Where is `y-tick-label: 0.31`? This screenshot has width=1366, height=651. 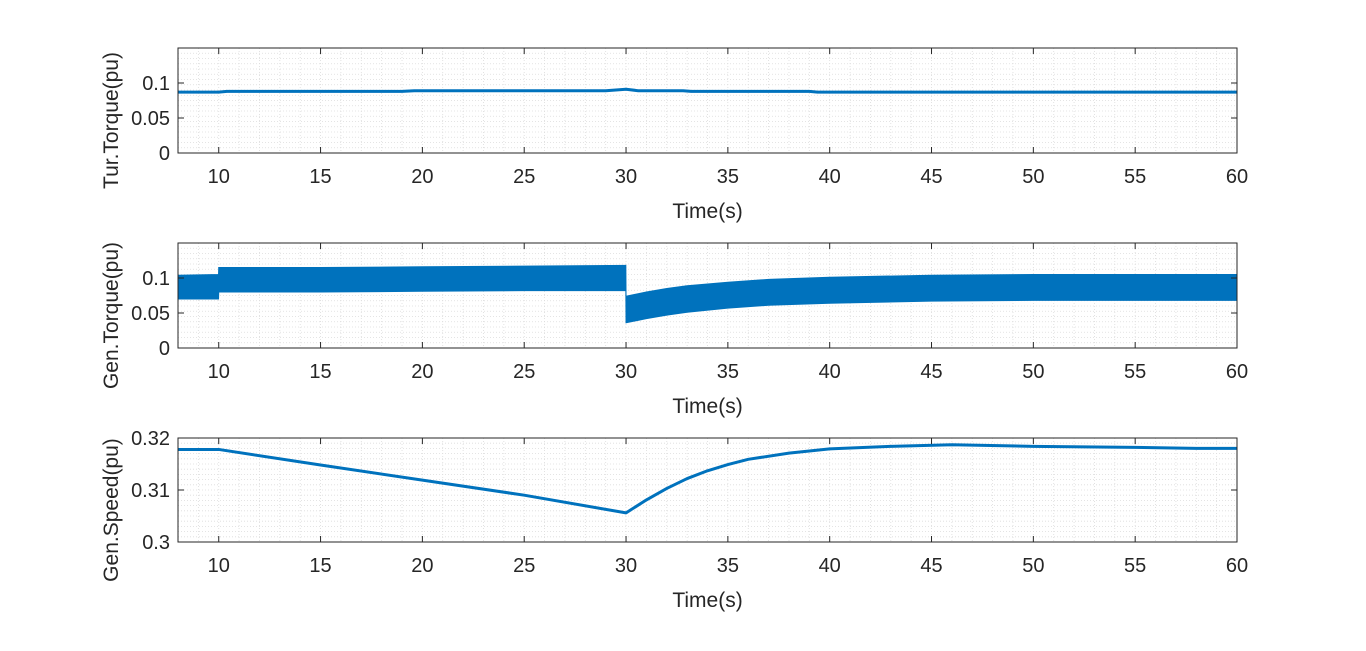 y-tick-label: 0.31 is located at coordinates (150, 491).